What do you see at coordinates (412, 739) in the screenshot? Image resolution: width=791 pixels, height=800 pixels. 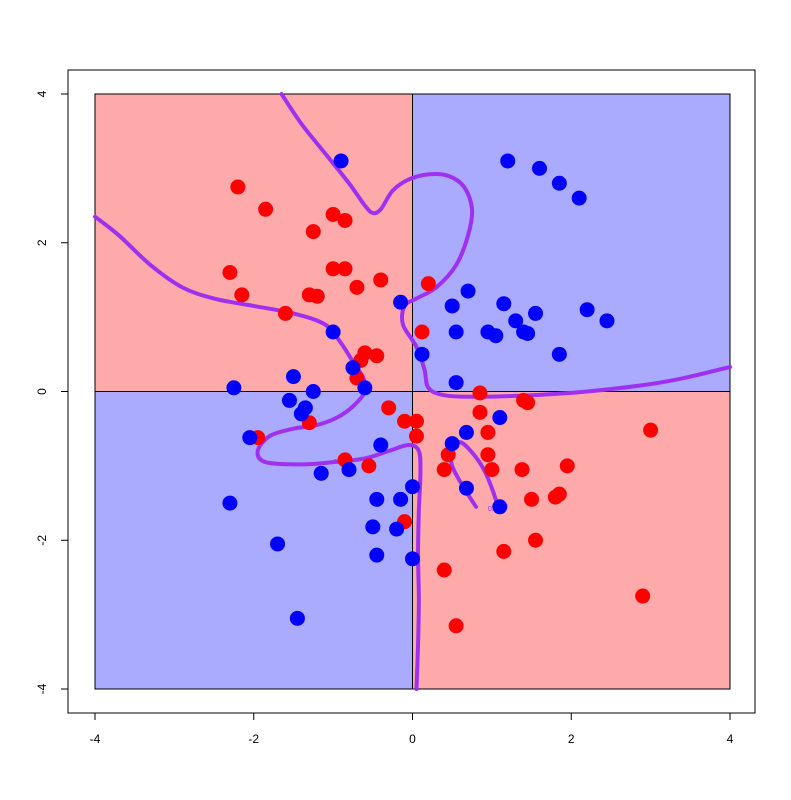 I see `x-tick-label-2: 0` at bounding box center [412, 739].